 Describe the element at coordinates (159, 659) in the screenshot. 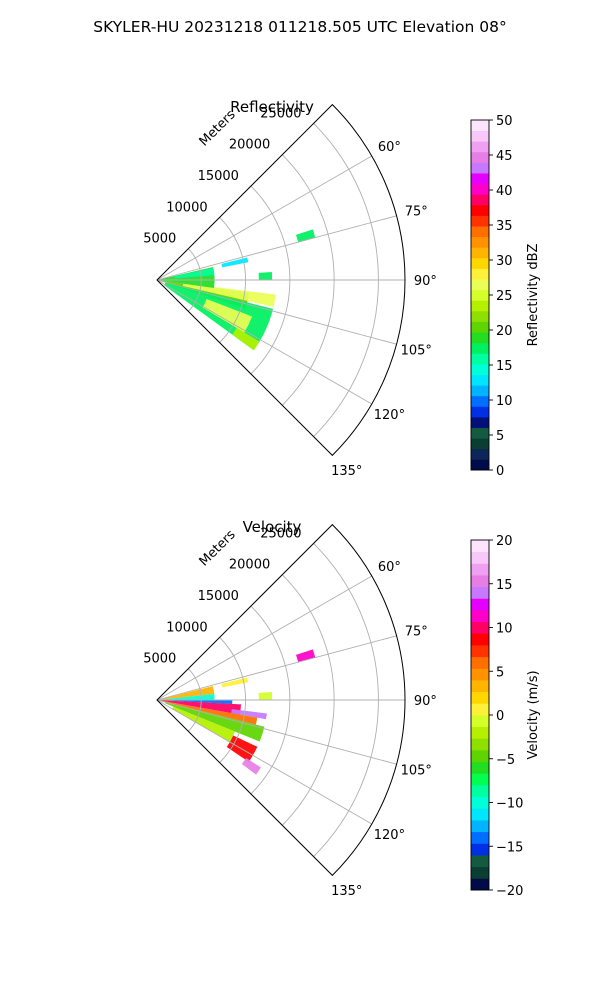

I see `radial-tick-label: 5000` at that location.